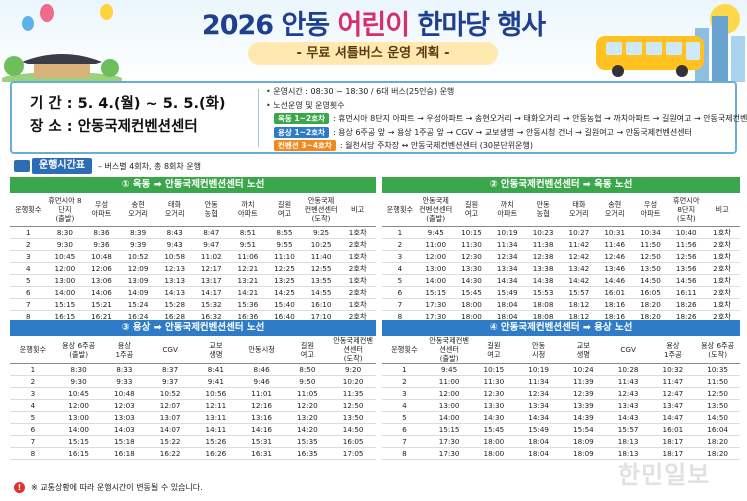 This screenshot has width=747, height=501. Describe the element at coordinates (614, 304) in the screenshot. I see `table-cell: 18:16` at that location.